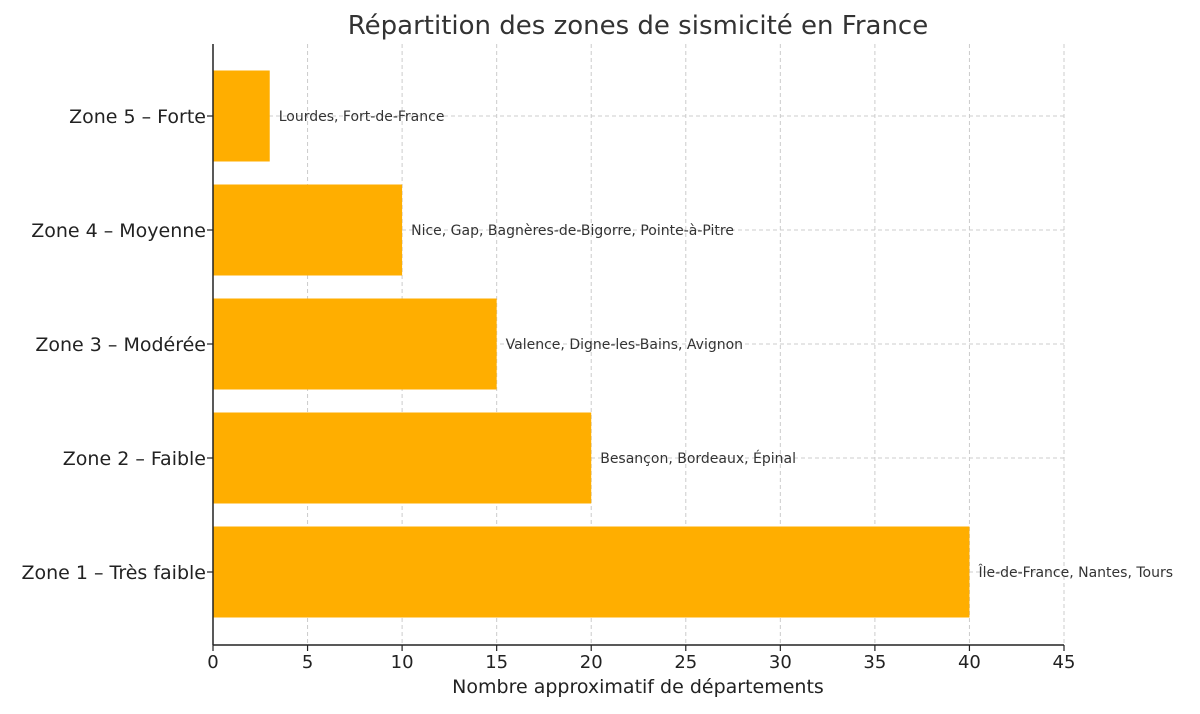 This screenshot has height=714, width=1200. I want to click on category-label: Zone 2 – Faible, so click(134, 459).